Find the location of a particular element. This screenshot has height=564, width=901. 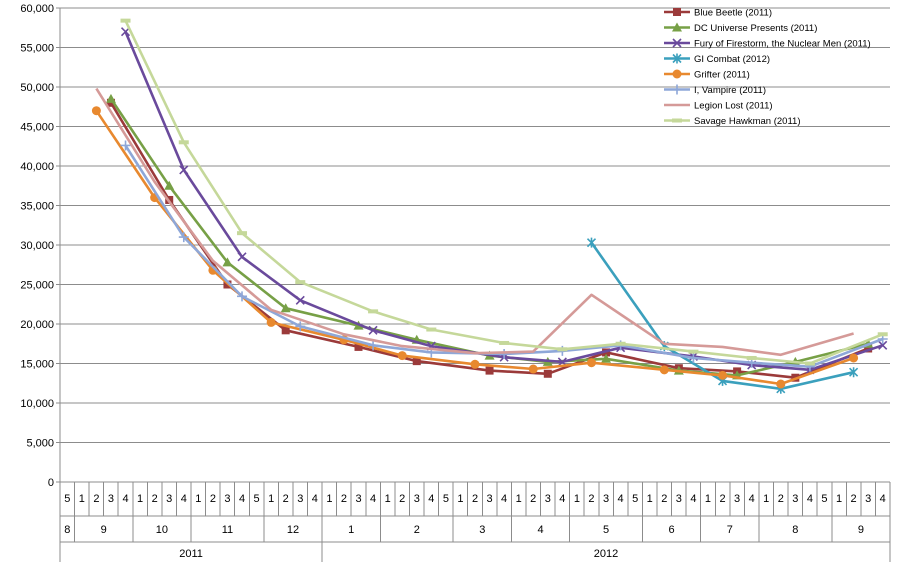

y-tick-label: 60,000 is located at coordinates (37, 9).